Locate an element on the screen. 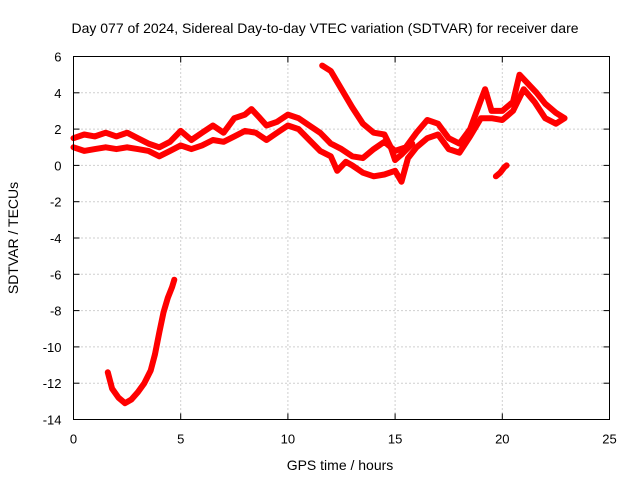 The image size is (640, 480). y-tick-label: -8 is located at coordinates (56, 311).